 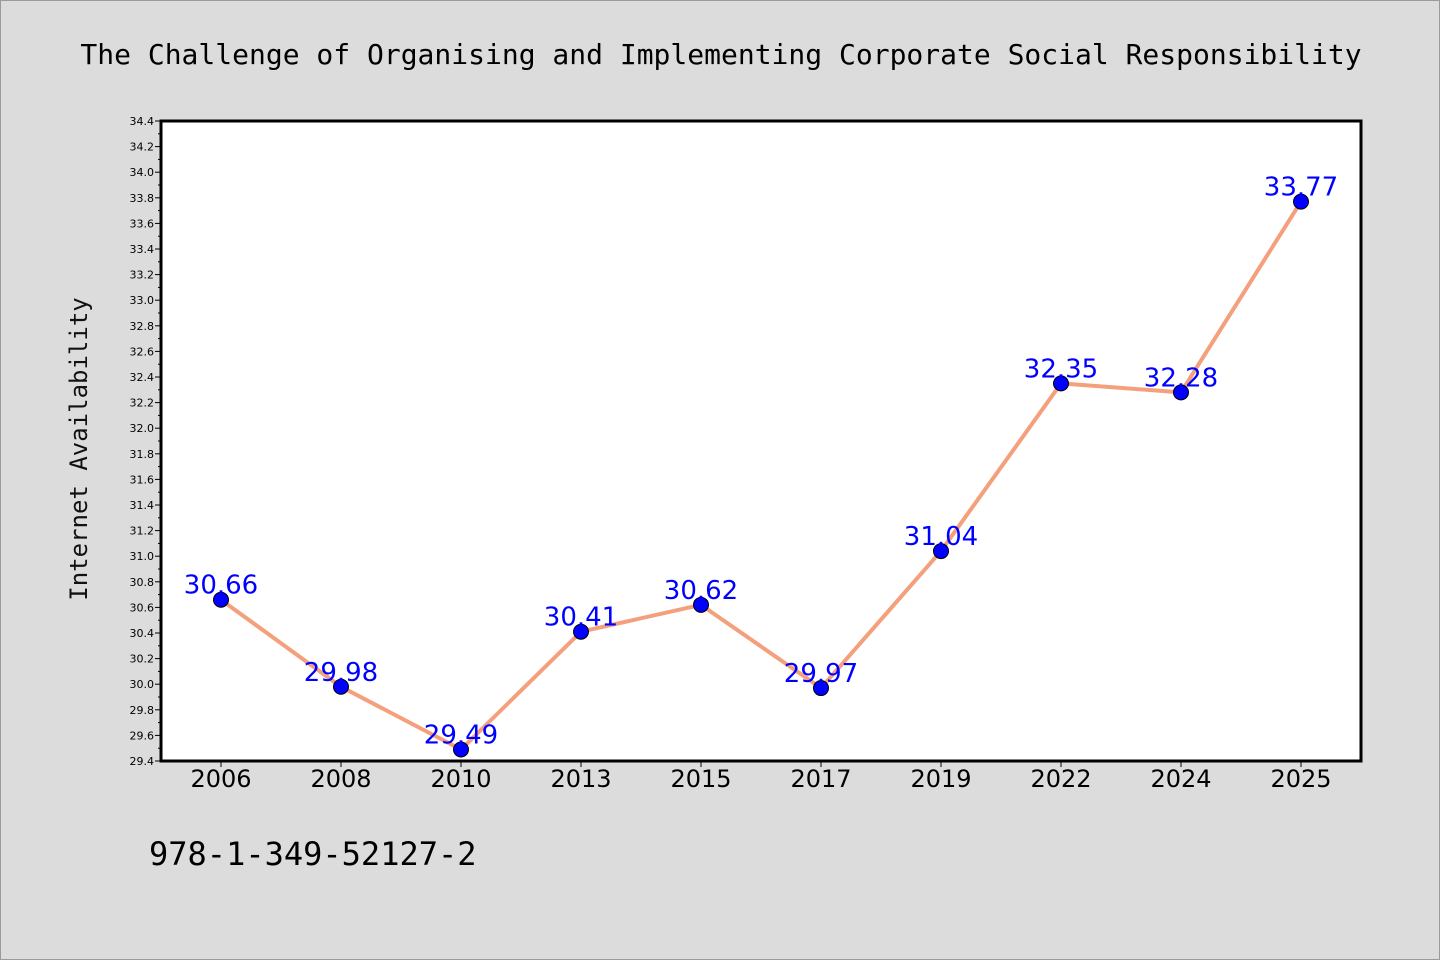 What do you see at coordinates (1061, 369) in the screenshot?
I see `data-label: 32.35` at bounding box center [1061, 369].